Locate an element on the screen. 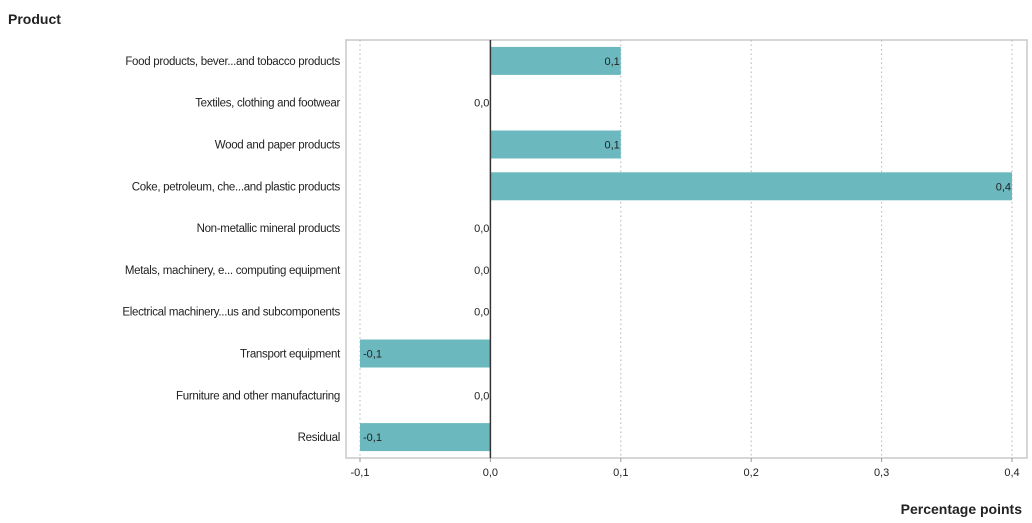  category-label: Wood and paper products is located at coordinates (278, 146).